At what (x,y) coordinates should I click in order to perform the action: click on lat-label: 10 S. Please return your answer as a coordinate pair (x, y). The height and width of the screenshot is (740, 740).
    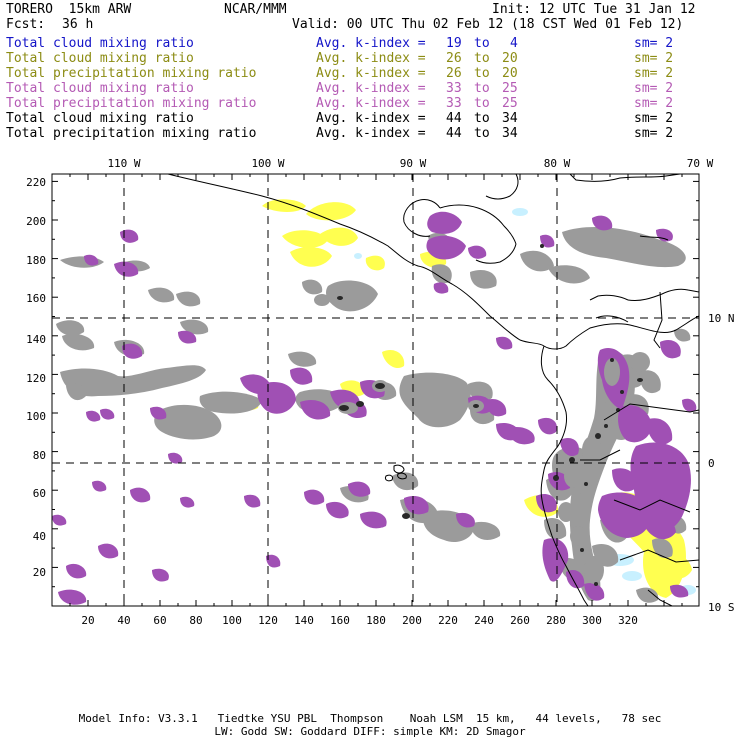
    Looking at the image, I should click on (721, 607).